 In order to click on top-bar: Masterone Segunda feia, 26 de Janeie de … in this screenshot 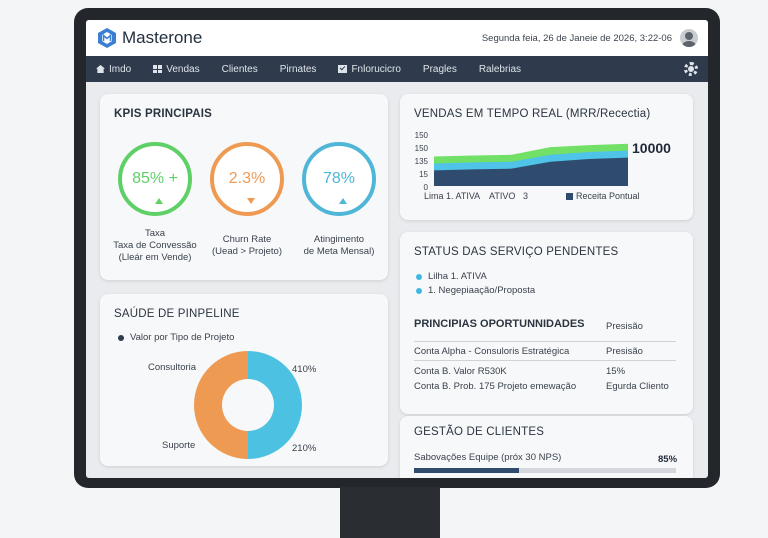, I will do `click(397, 38)`.